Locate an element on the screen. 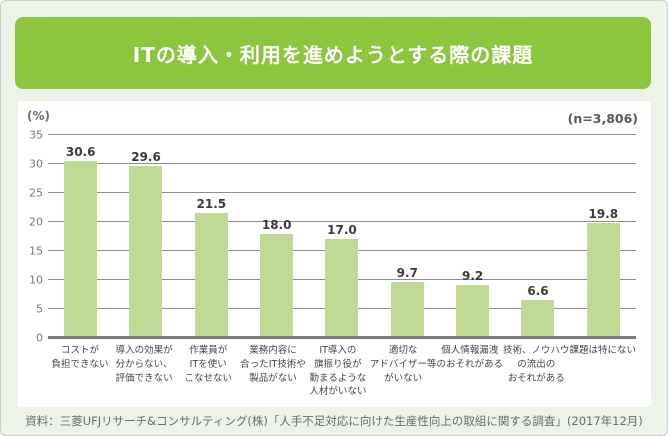 The width and height of the screenshot is (668, 436). bar-value-label: 21.5 is located at coordinates (211, 204).